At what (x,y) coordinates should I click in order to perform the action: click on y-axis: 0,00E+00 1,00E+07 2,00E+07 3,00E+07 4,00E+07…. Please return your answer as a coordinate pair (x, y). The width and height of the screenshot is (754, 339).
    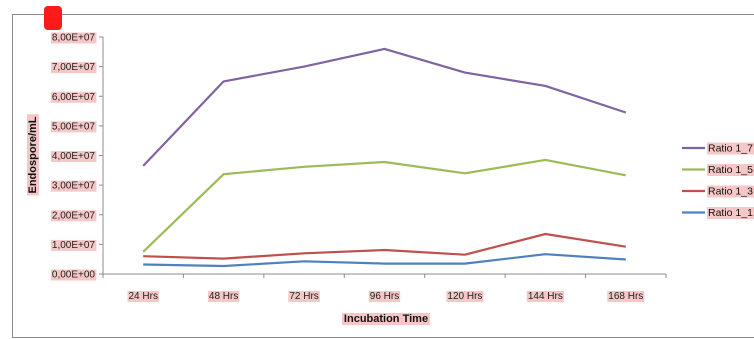
    Looking at the image, I should click on (77, 157).